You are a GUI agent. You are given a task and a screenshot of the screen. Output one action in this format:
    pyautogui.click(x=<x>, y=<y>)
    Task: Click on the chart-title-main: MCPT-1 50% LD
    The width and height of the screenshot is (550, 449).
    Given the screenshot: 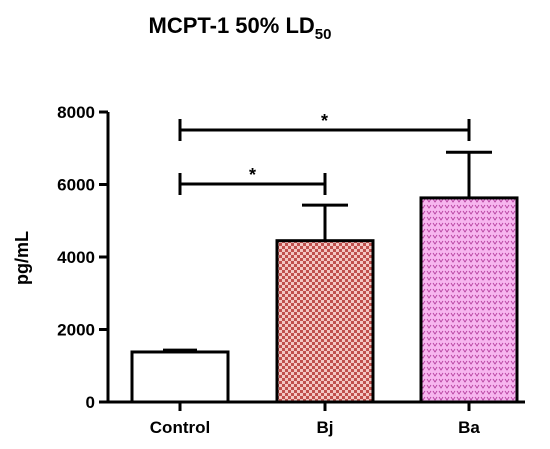 What is the action you would take?
    pyautogui.click(x=232, y=25)
    